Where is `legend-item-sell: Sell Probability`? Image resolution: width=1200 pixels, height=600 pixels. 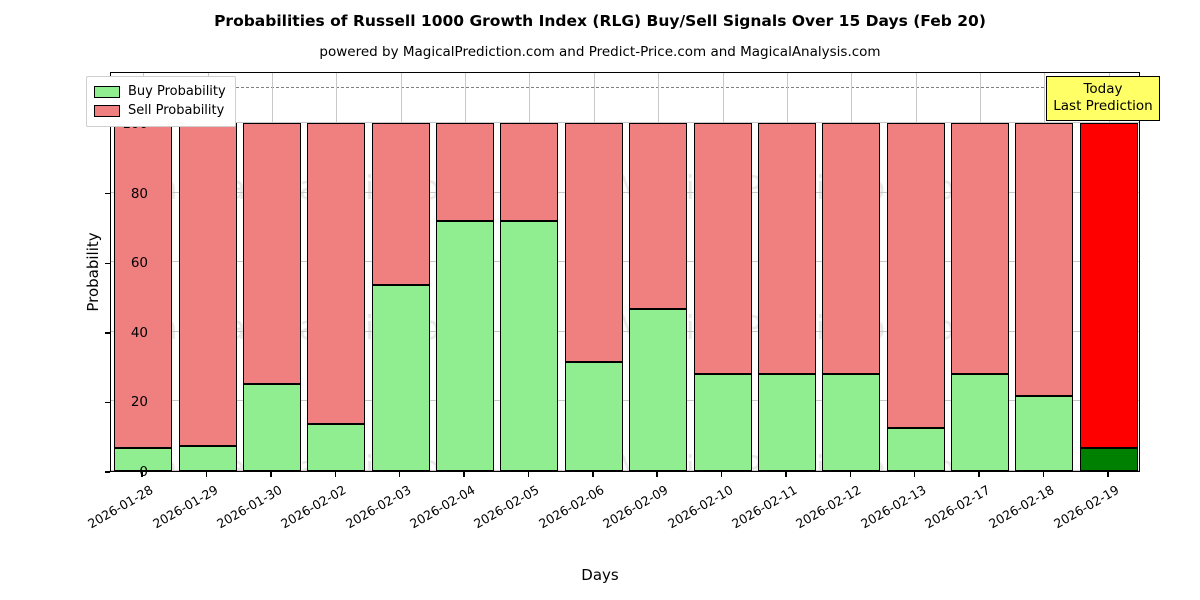 legend-item-sell: Sell Probability is located at coordinates (160, 110).